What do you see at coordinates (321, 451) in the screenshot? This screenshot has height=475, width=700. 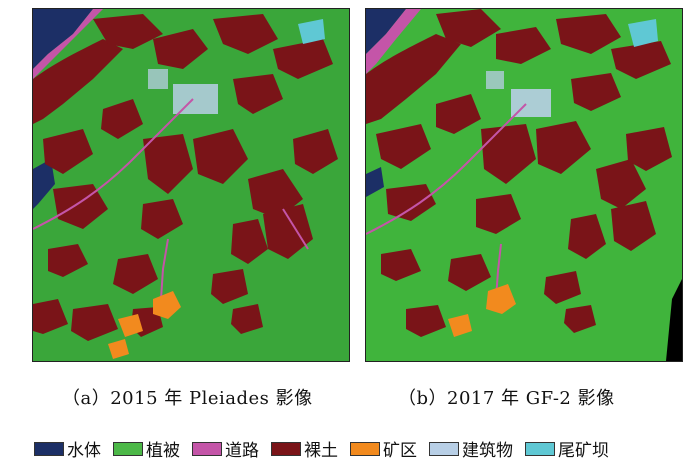 I see `legend-label-bare-soil: 裸土` at bounding box center [321, 451].